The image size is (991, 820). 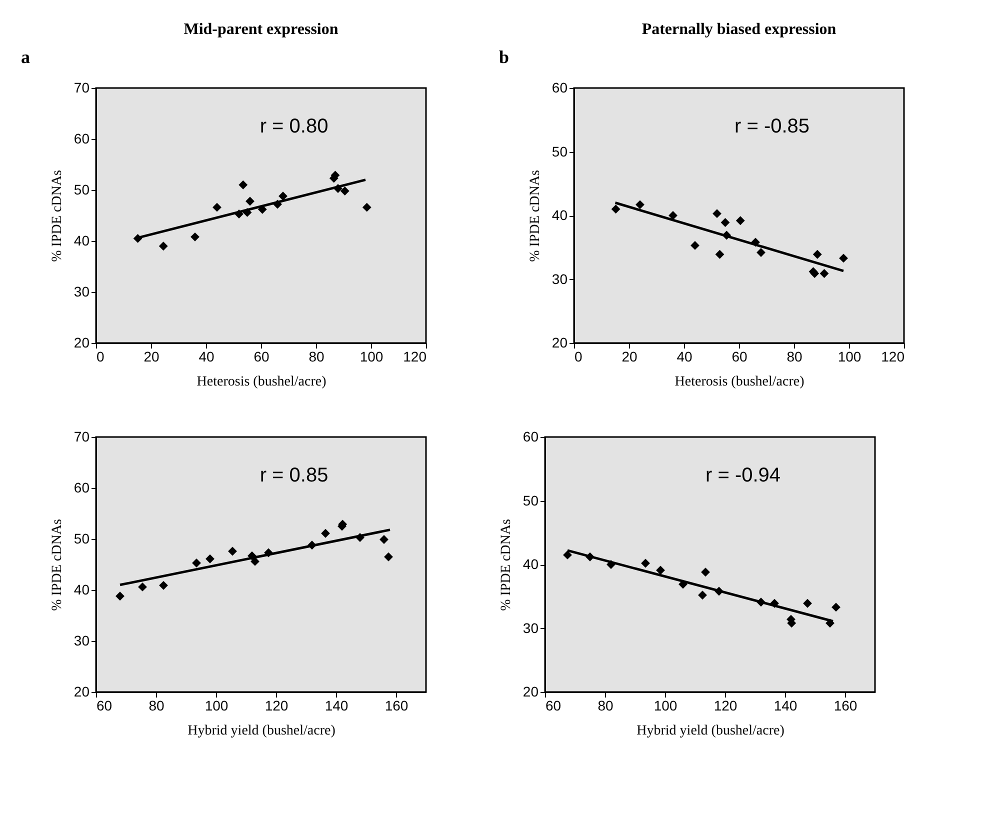 What do you see at coordinates (772, 126) in the screenshot?
I see `annotation: r = -0.85` at bounding box center [772, 126].